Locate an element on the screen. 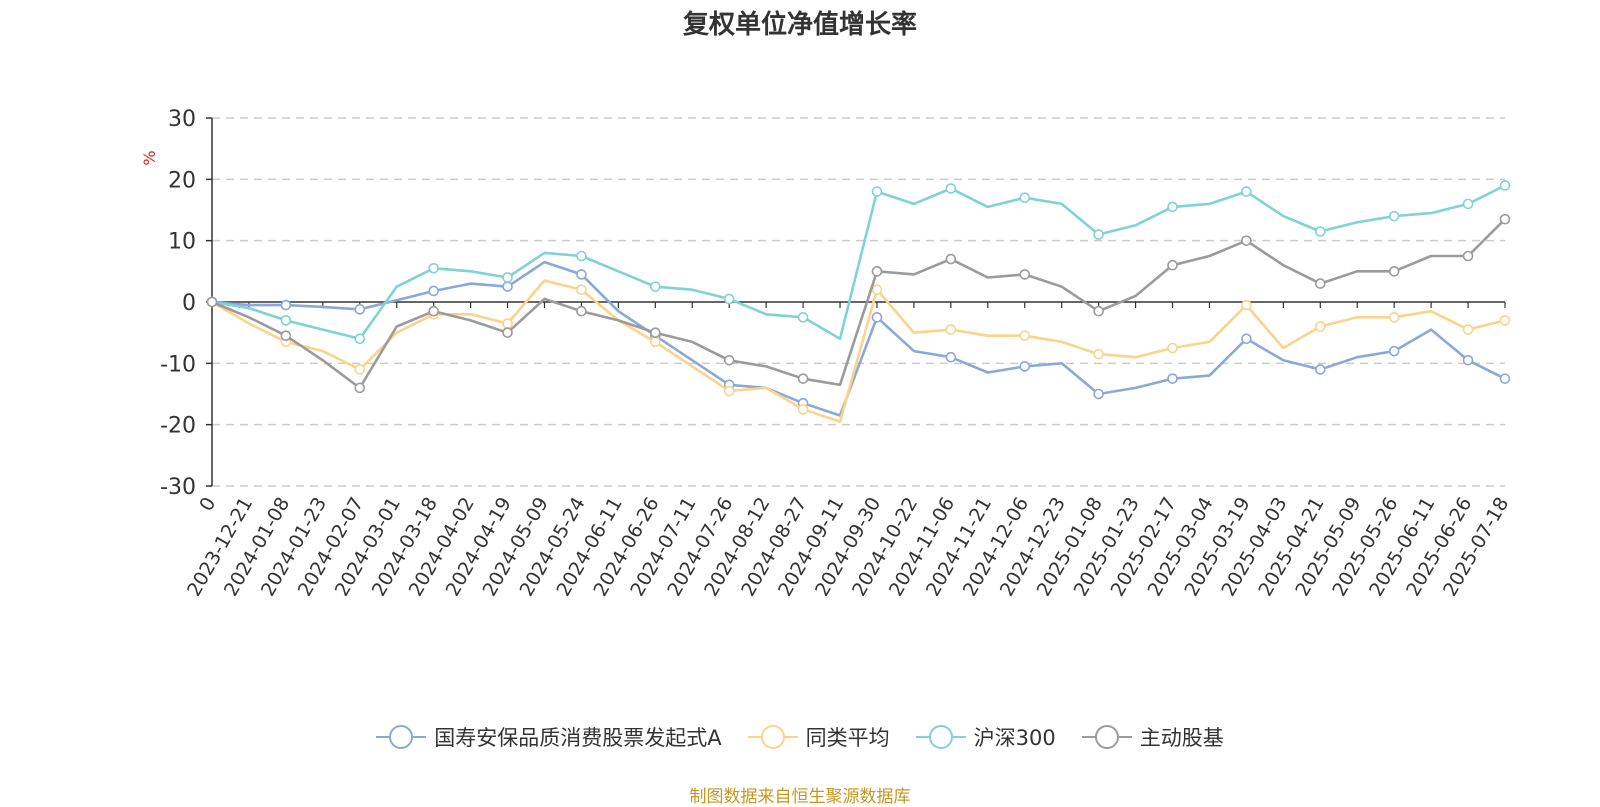 The height and width of the screenshot is (807, 1600). legend-label: 同类平均 is located at coordinates (847, 738).